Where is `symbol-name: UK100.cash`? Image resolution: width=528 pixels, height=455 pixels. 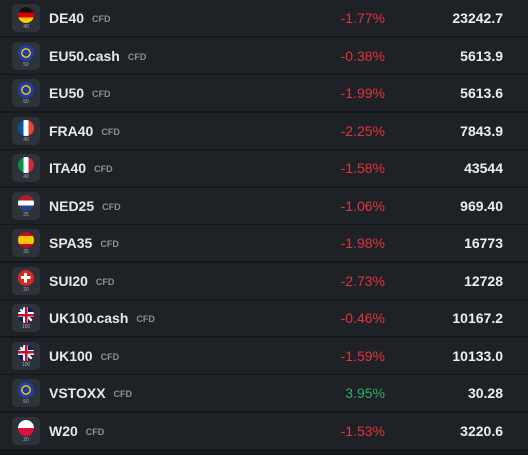 symbol-name: UK100.cash is located at coordinates (89, 318).